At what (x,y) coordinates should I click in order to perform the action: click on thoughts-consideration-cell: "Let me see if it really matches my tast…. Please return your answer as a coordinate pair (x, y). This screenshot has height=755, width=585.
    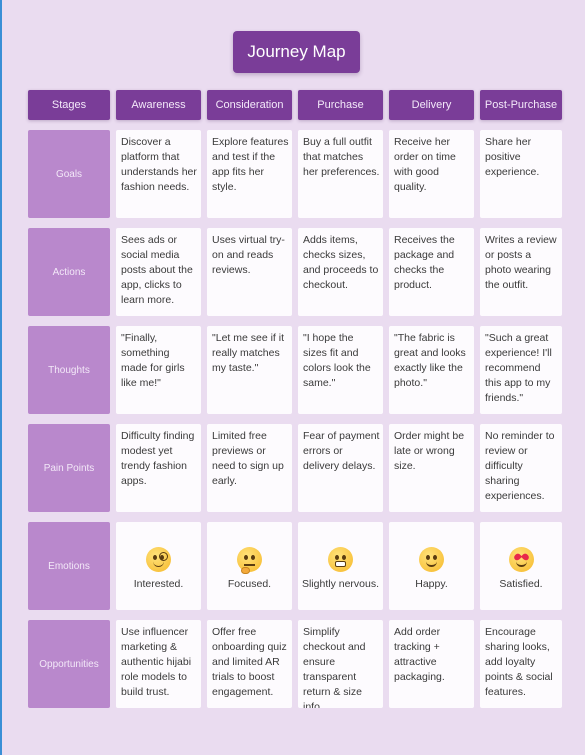
    Looking at the image, I should click on (249, 370).